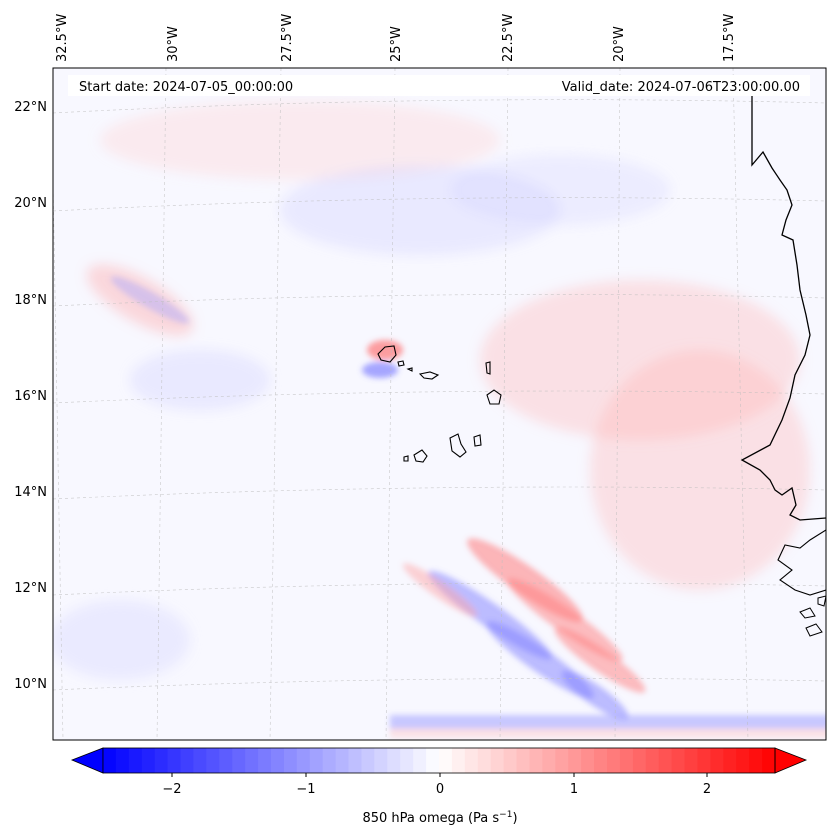 The width and height of the screenshot is (837, 839). I want to click on longitude-label: 27.5°W, so click(287, 38).